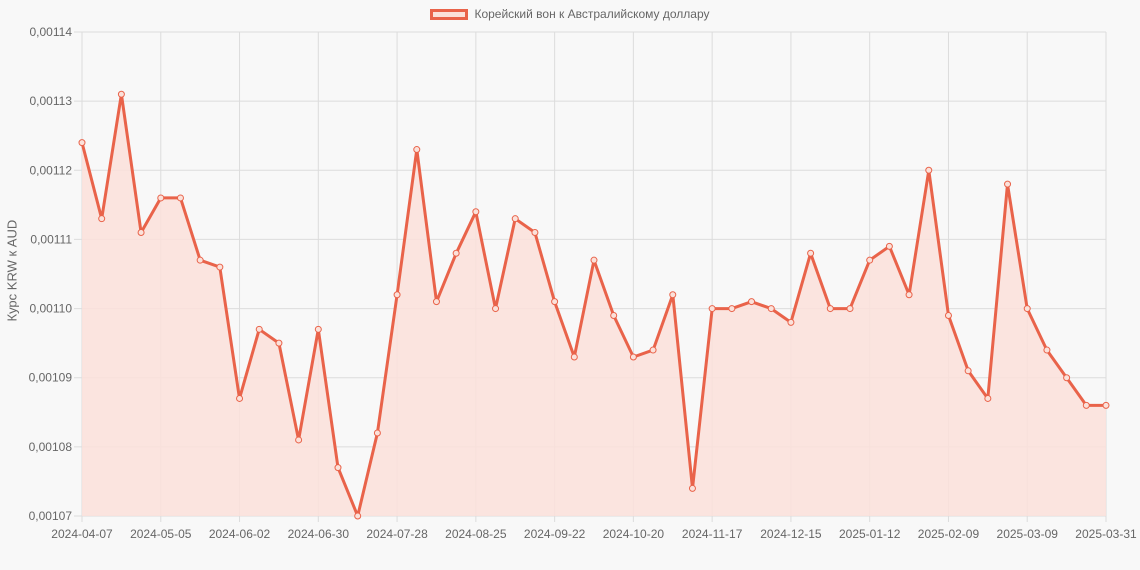  What do you see at coordinates (555, 534) in the screenshot?
I see `x-tick-label: 2024-09-22` at bounding box center [555, 534].